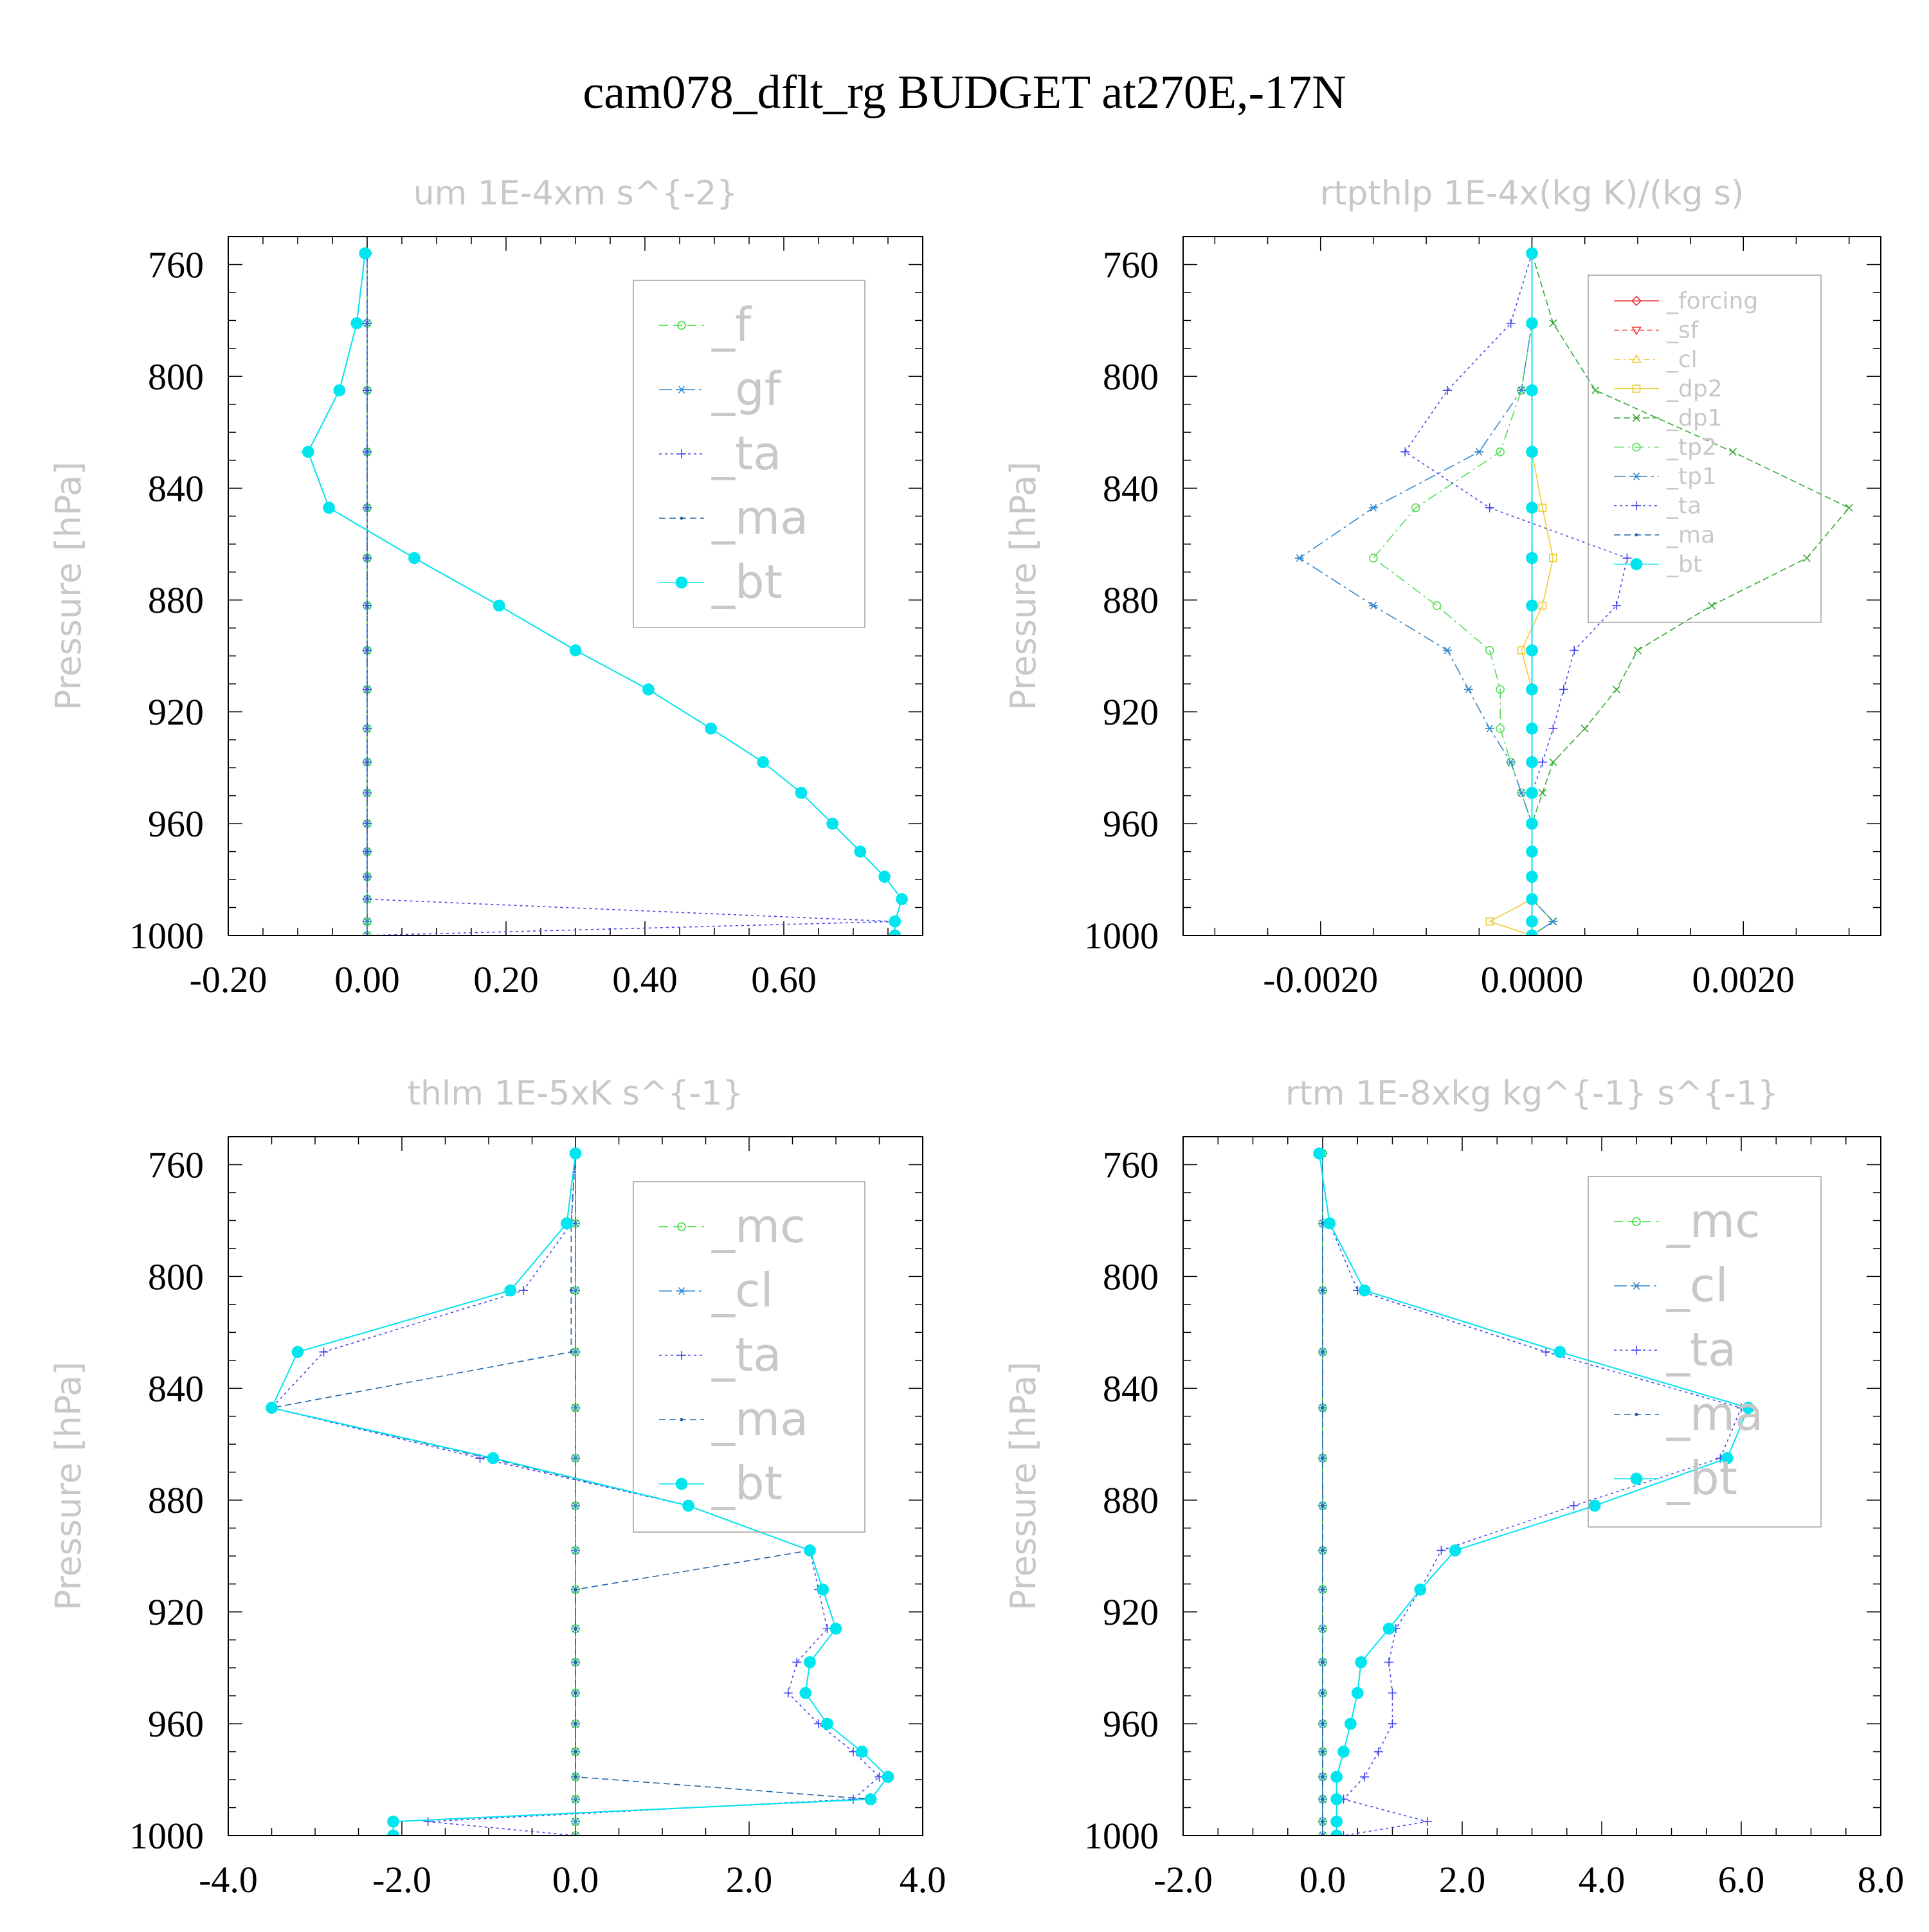 This screenshot has height=1932, width=1929. What do you see at coordinates (747, 582) in the screenshot?
I see `legend-label: _bt` at bounding box center [747, 582].